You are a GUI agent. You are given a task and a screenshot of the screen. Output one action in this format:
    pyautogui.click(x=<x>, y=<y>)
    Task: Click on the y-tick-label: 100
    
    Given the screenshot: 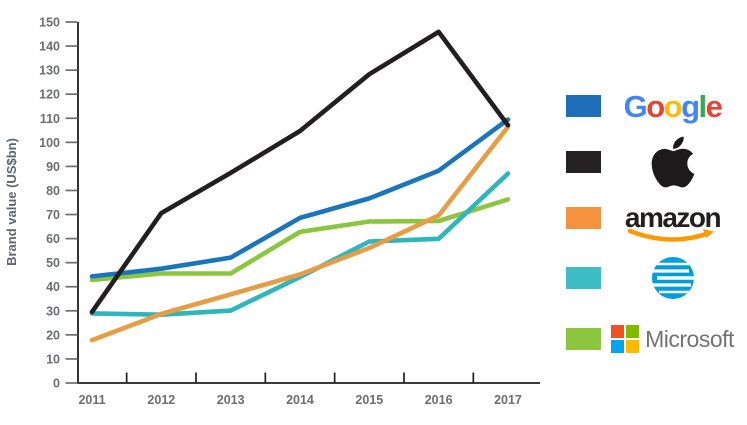 What is the action you would take?
    pyautogui.click(x=49, y=143)
    